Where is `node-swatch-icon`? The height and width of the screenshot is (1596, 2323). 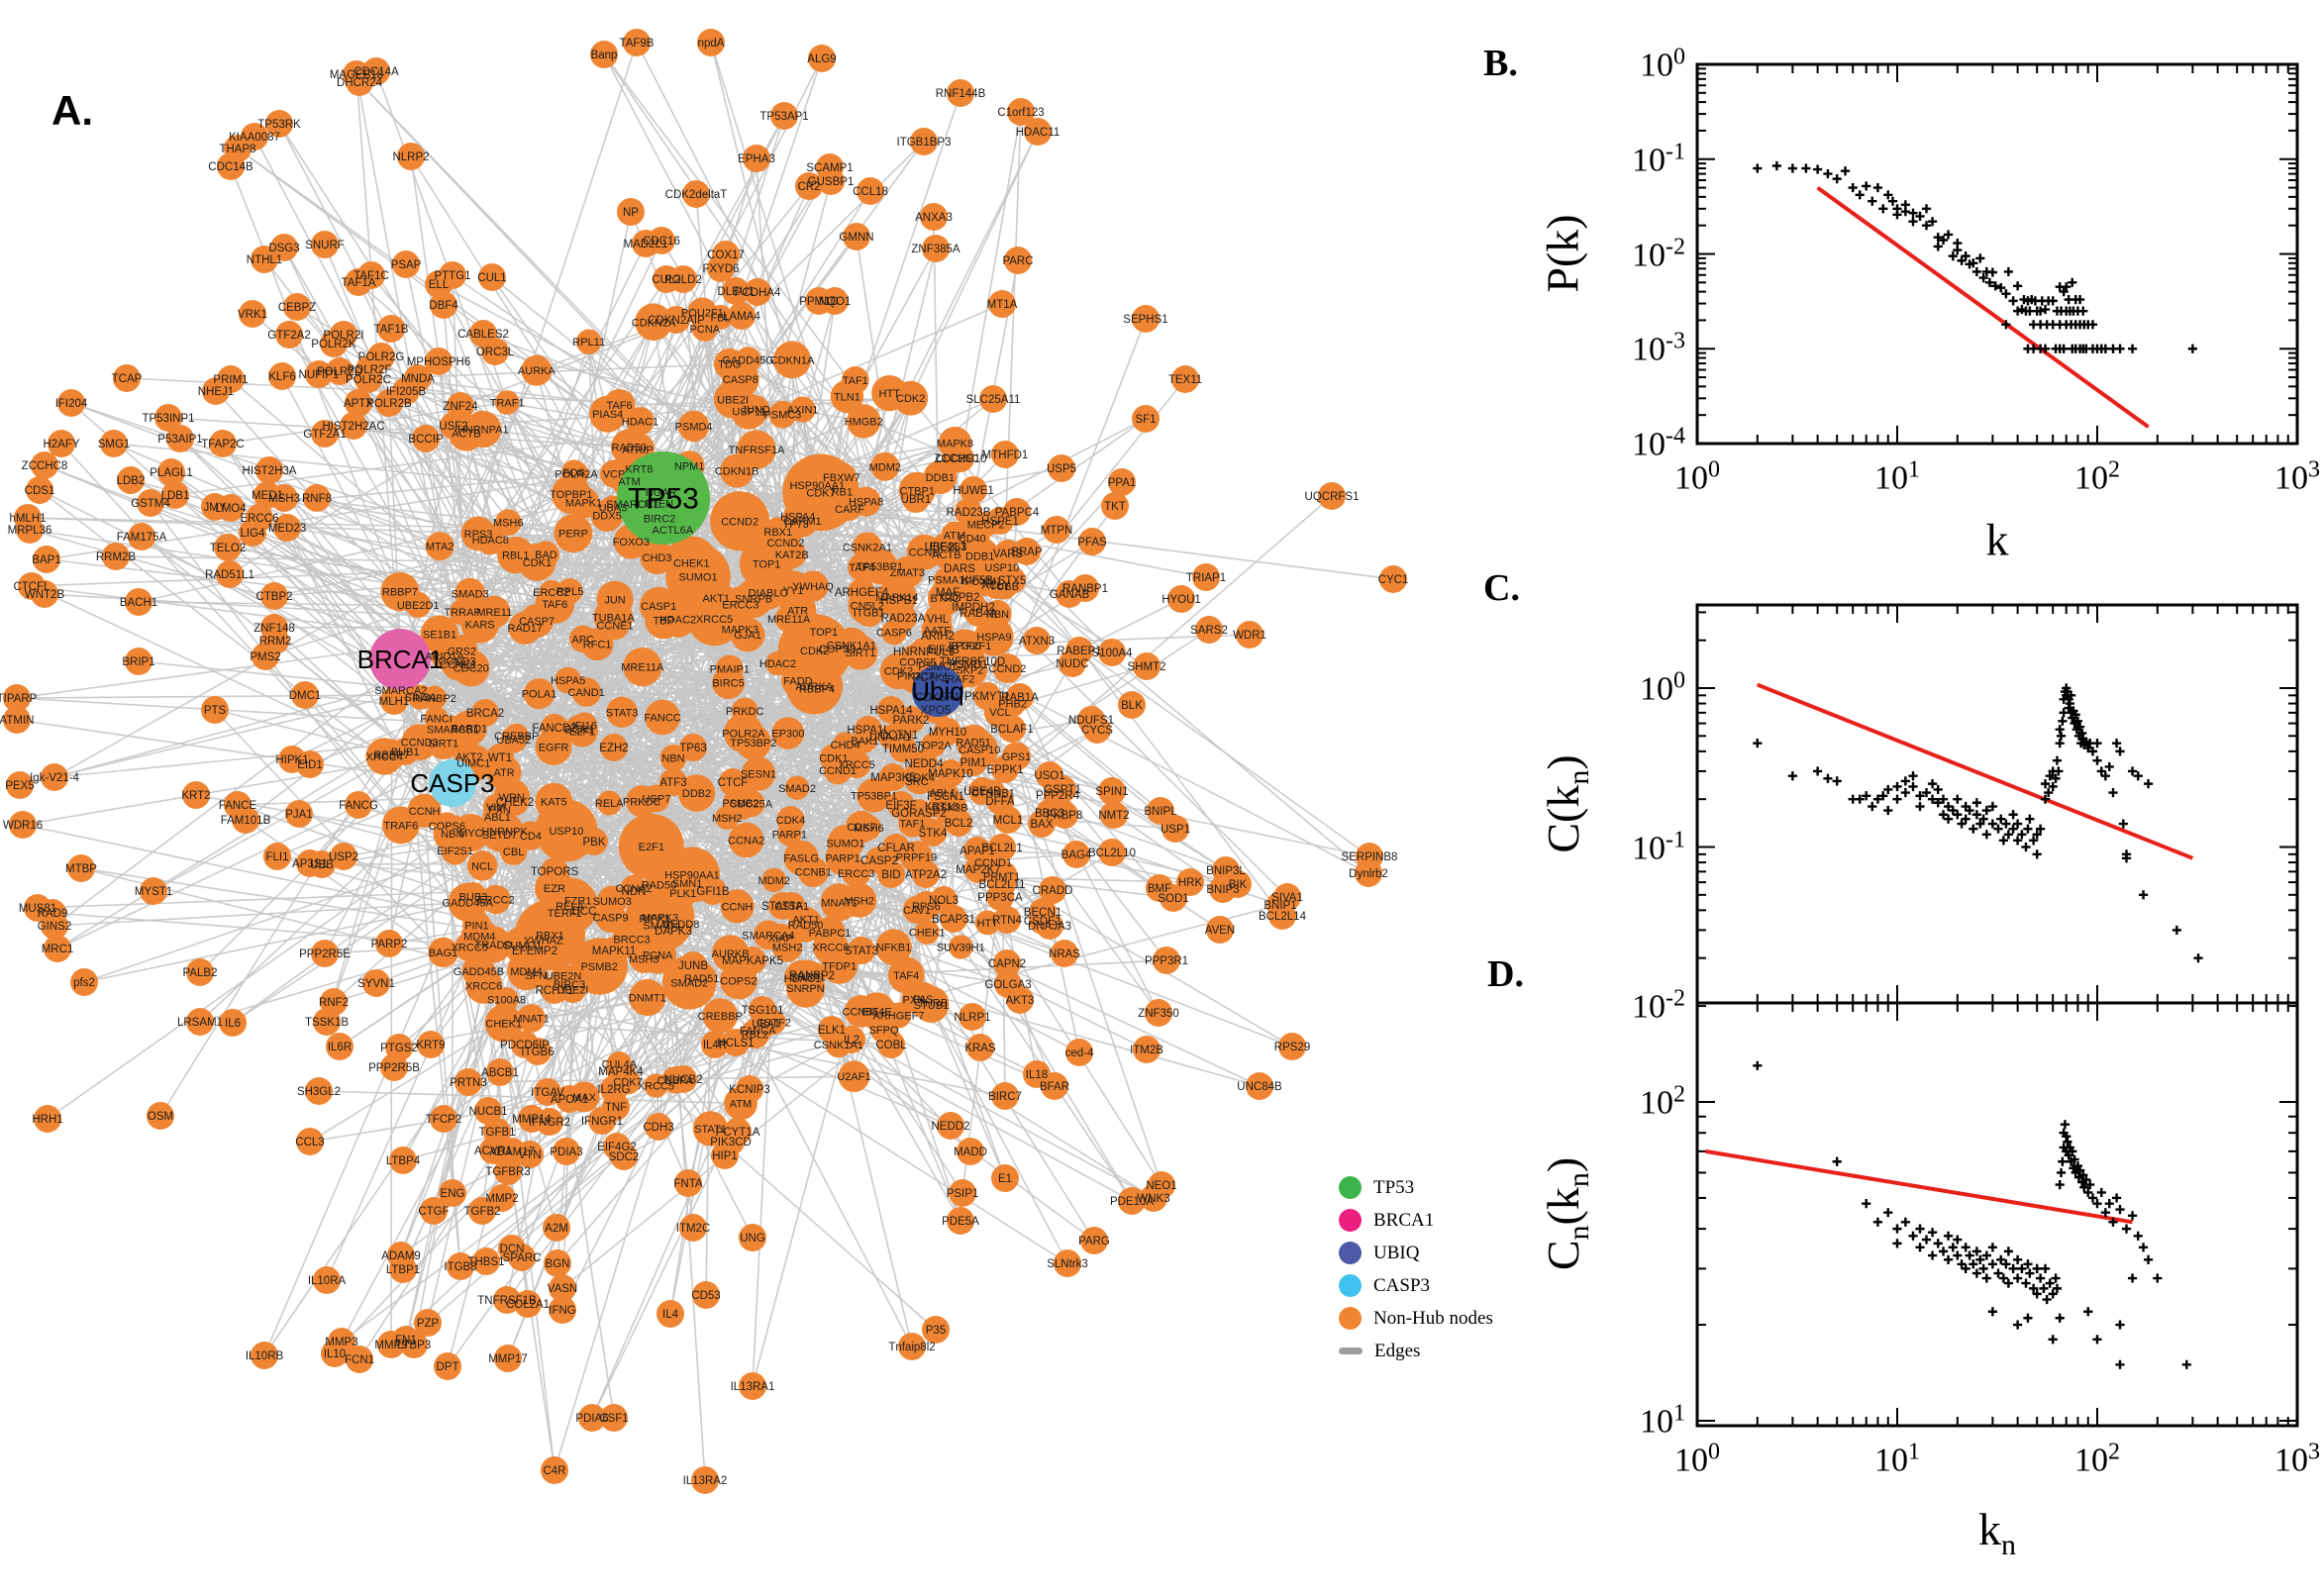
node-swatch-icon is located at coordinates (1351, 1285).